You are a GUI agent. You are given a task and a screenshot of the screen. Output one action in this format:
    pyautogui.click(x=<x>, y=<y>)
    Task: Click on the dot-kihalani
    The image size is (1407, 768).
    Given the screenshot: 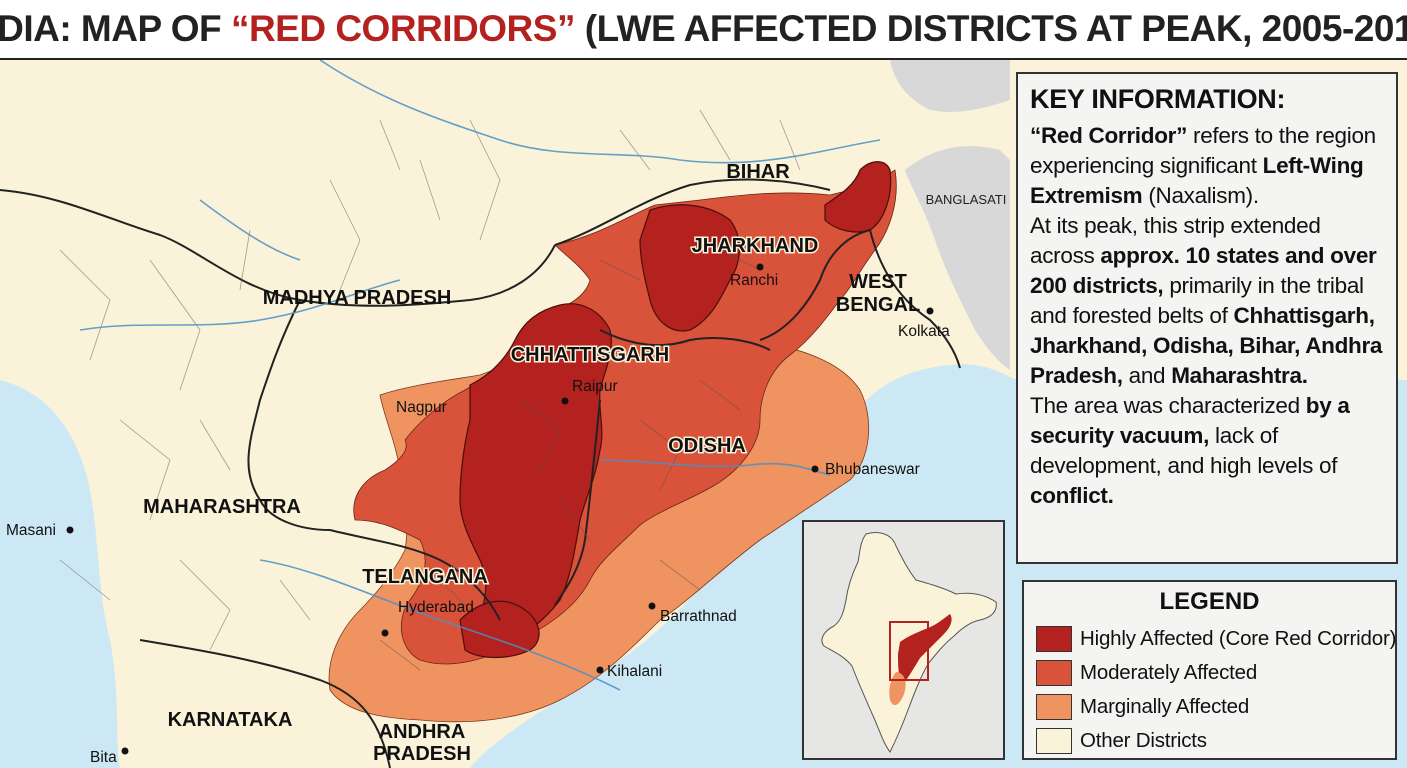 What is the action you would take?
    pyautogui.click(x=600, y=670)
    